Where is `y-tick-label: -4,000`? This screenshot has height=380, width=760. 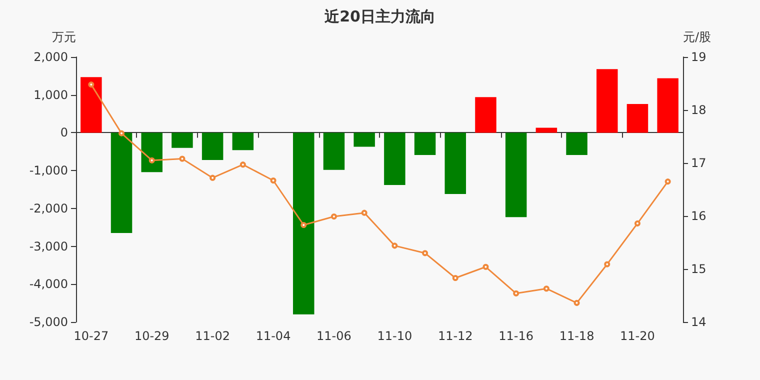 y-tick-label: -4,000 is located at coordinates (48, 284).